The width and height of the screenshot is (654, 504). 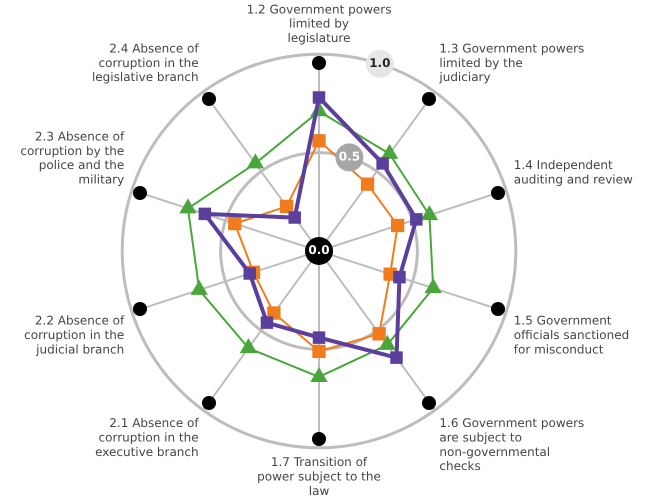 I want to click on spoke-label: 1.2 Government powers limited by legislature, so click(x=319, y=24).